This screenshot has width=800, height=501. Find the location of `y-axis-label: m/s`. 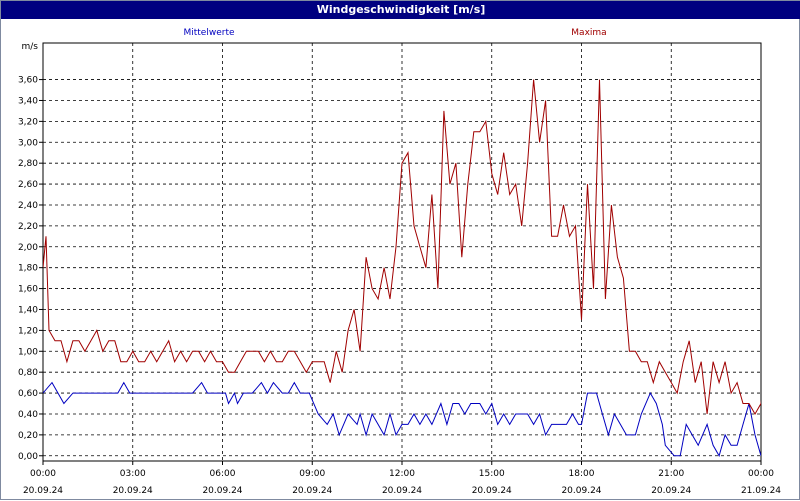

y-axis-label: m/s is located at coordinates (30, 47).